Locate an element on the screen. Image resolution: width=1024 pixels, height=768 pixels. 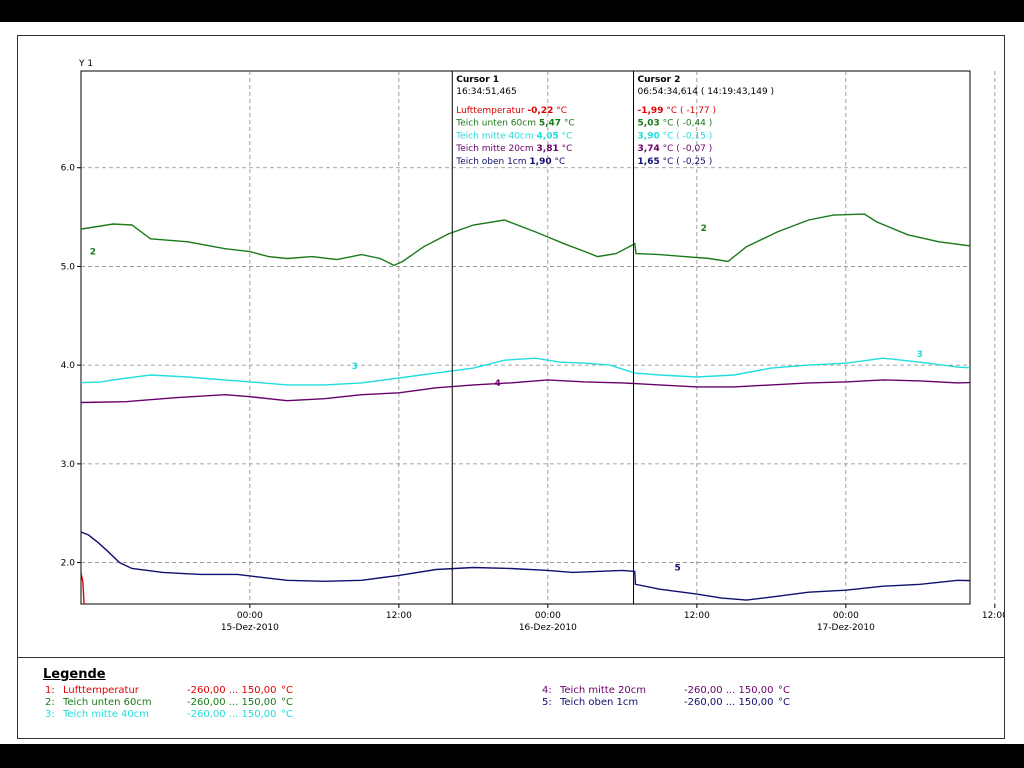
cursor-row-value: 4,05 is located at coordinates (548, 136).